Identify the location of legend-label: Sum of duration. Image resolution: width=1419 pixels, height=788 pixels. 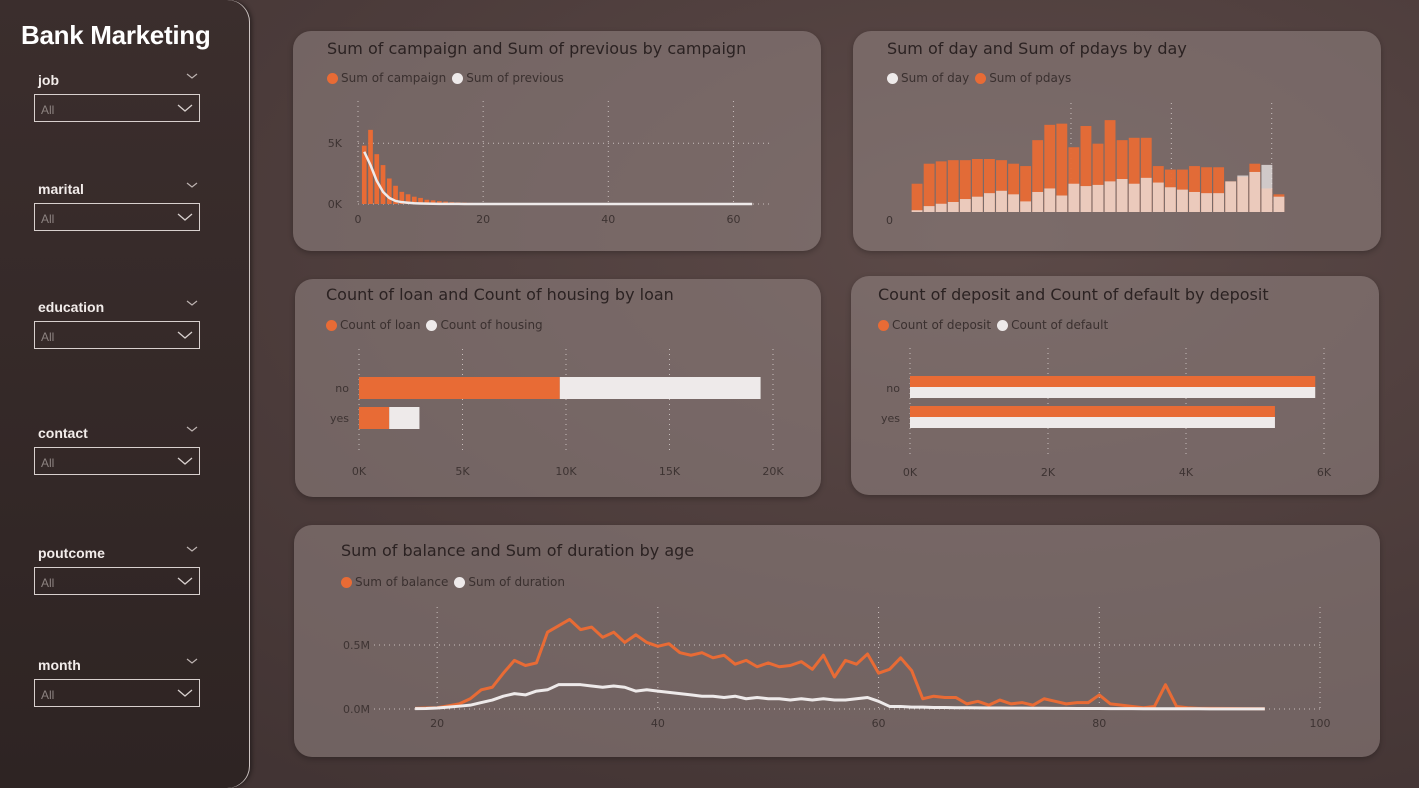
(516, 582).